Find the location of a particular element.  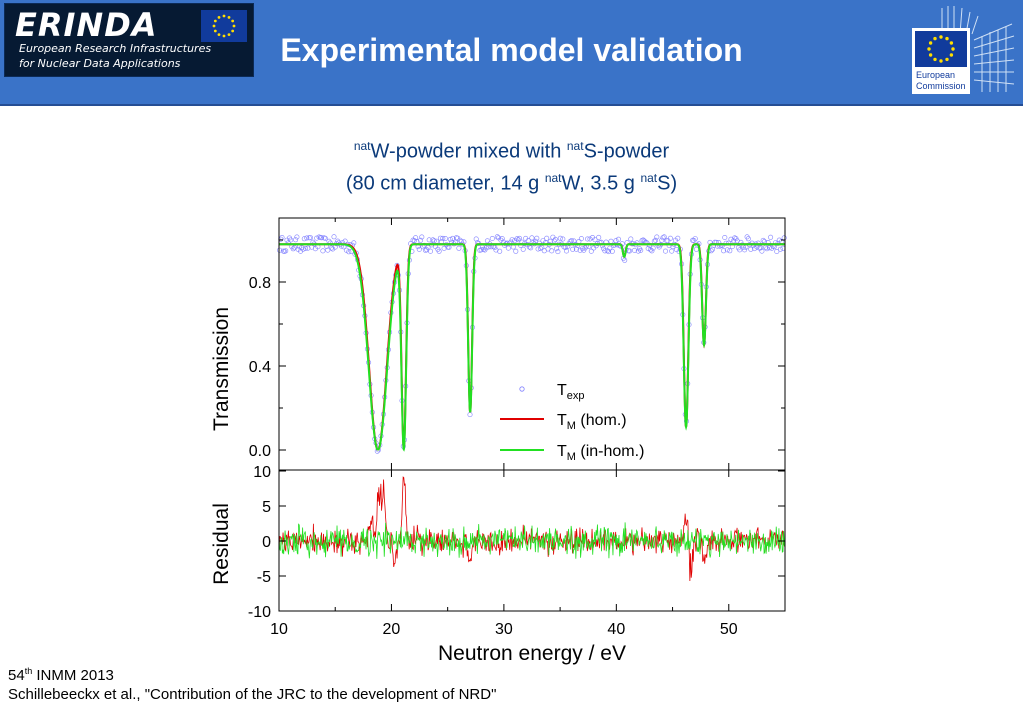

legend-label: TM (hom.) is located at coordinates (592, 422).